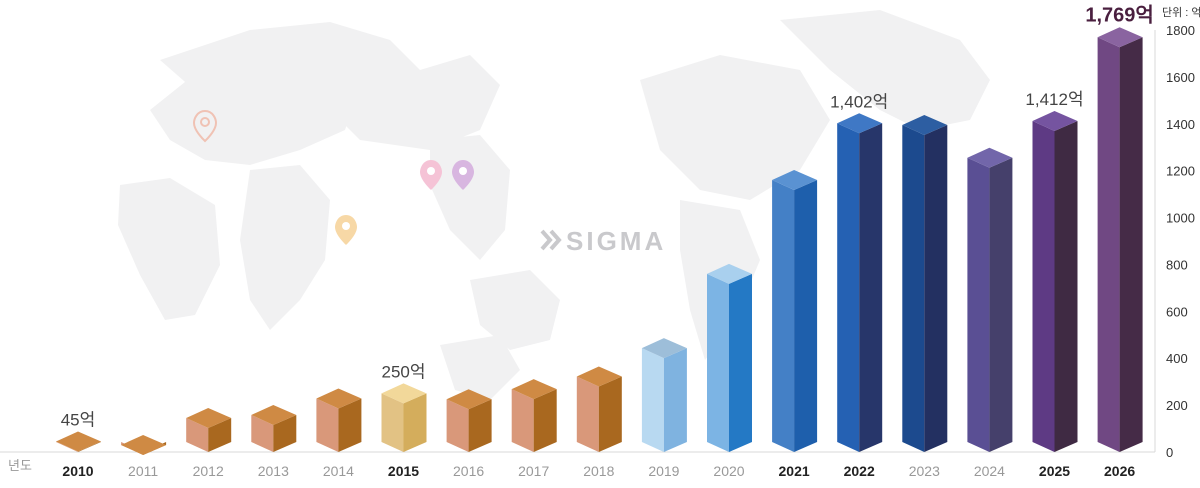  I want to click on x-tick-2017: 2017, so click(533, 471).